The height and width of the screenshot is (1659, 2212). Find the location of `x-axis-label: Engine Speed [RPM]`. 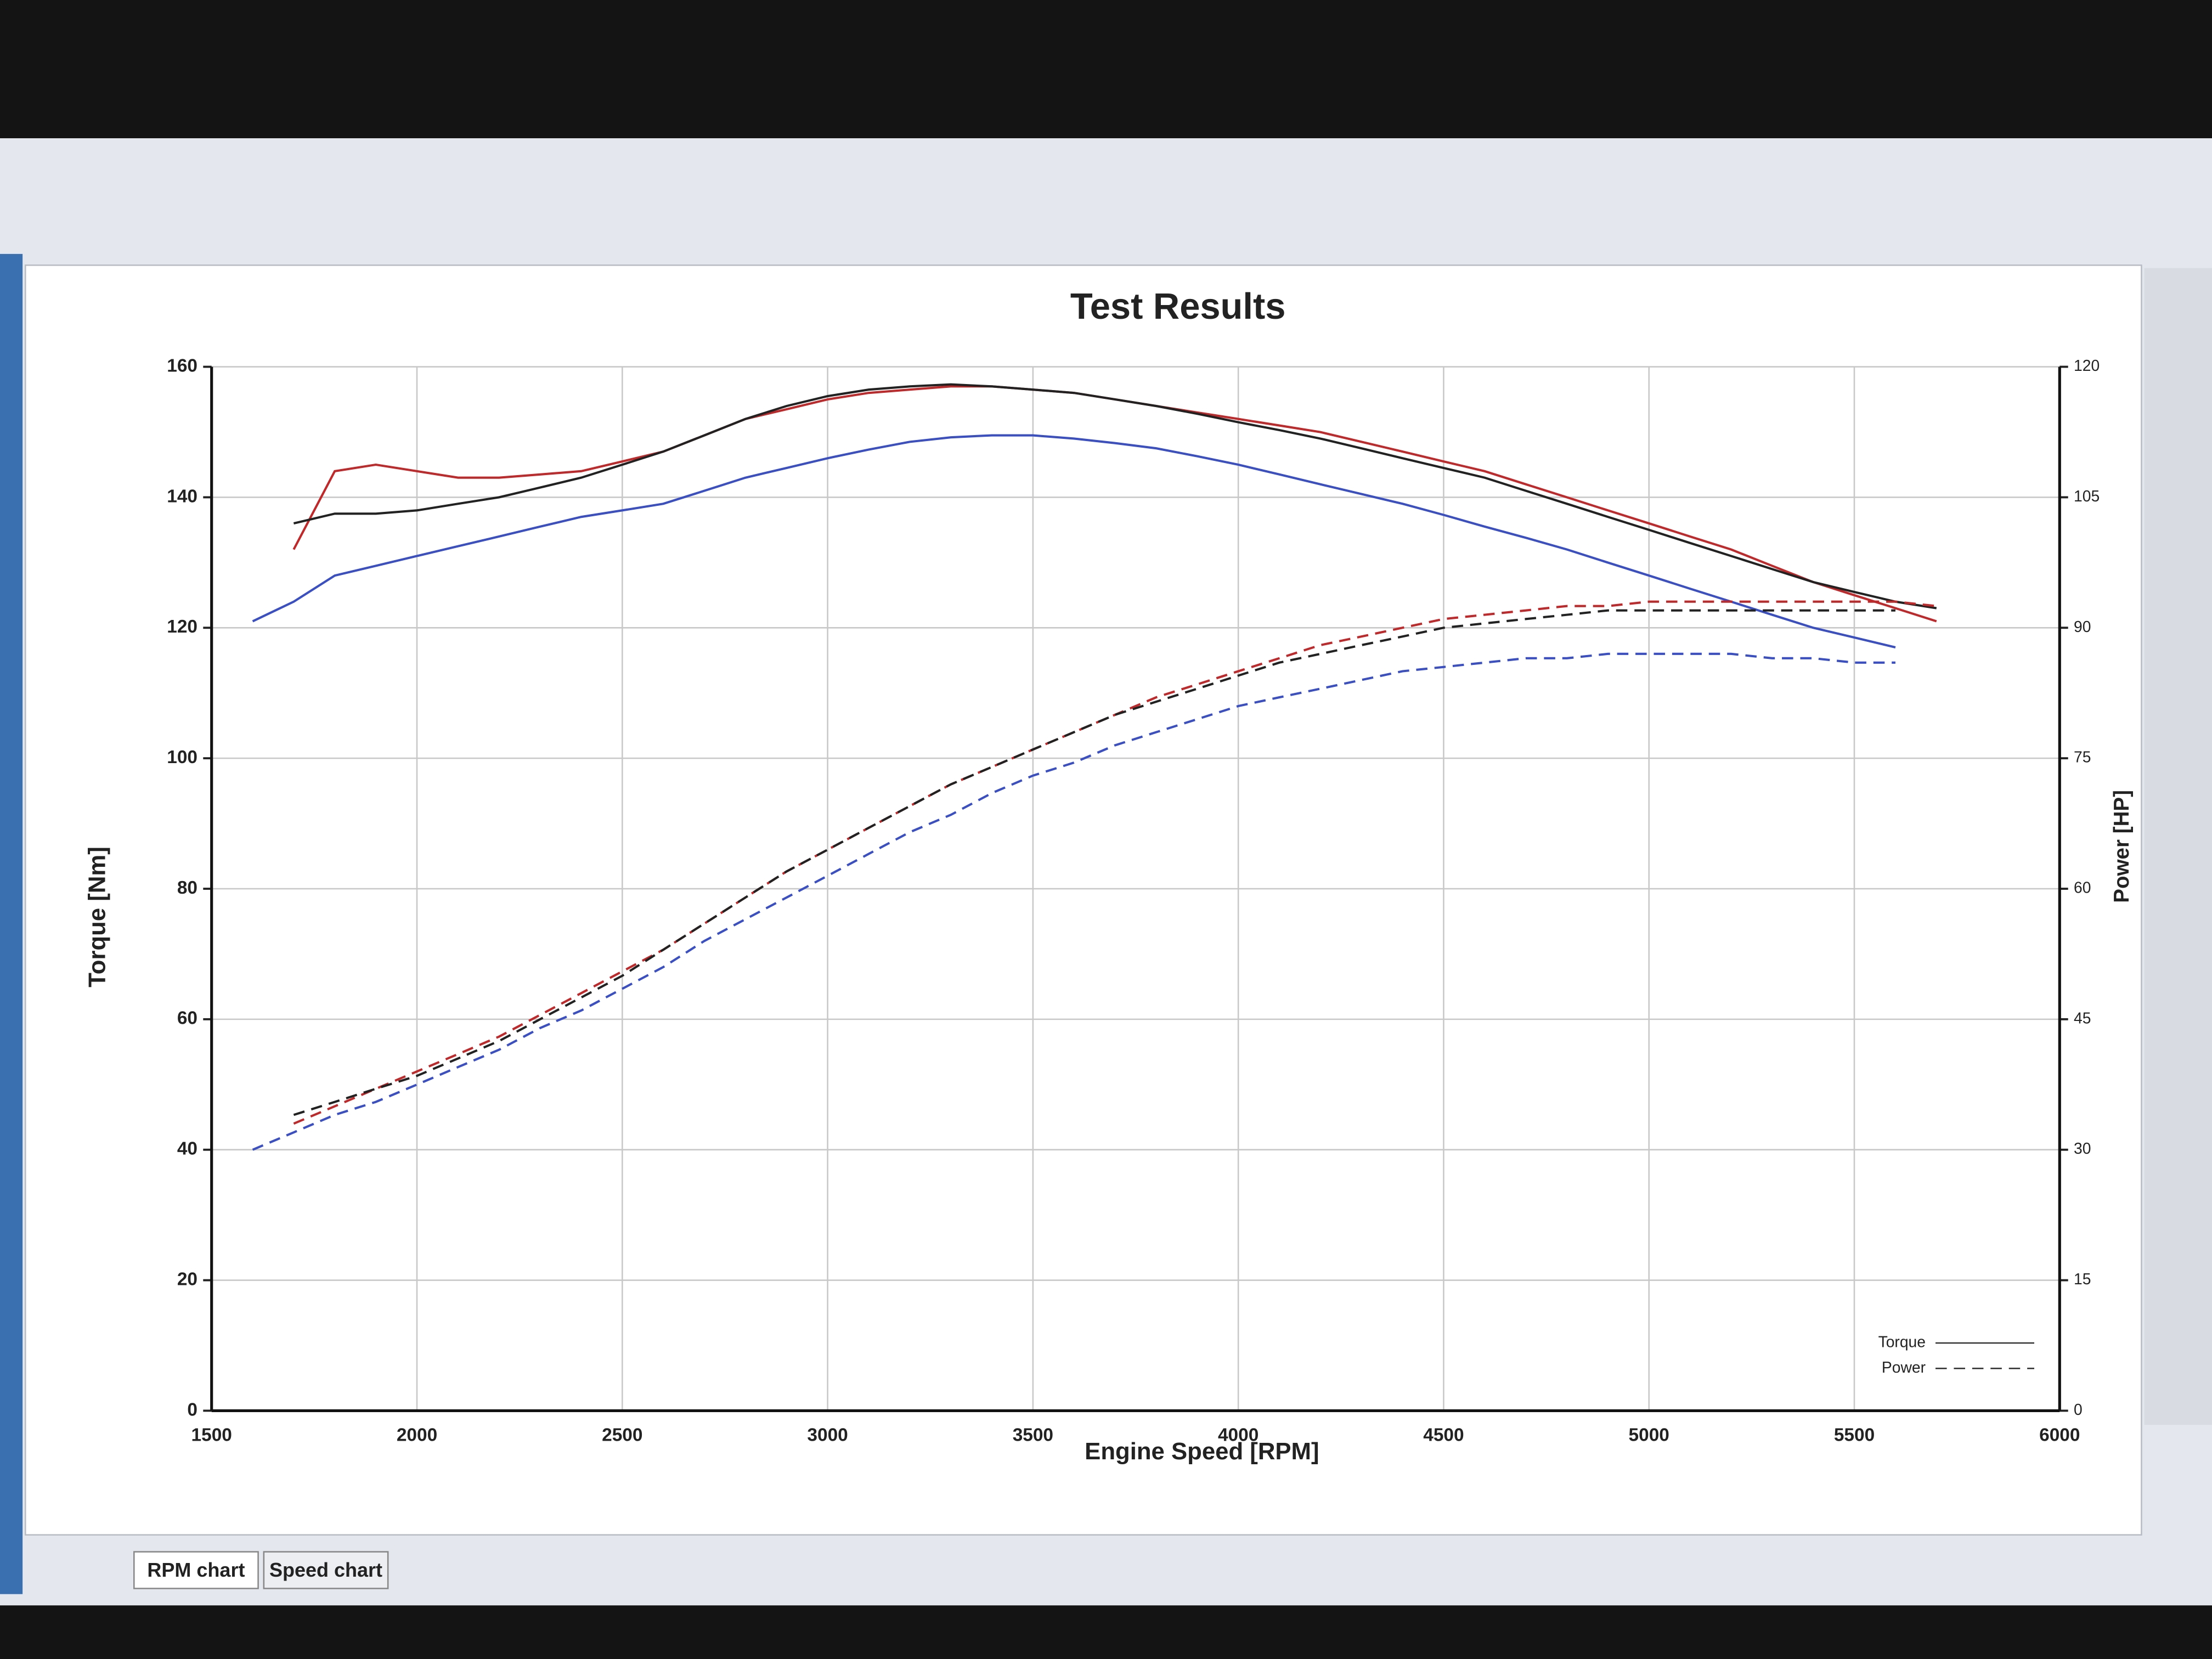

x-axis-label: Engine Speed [RPM] is located at coordinates (1202, 1451).